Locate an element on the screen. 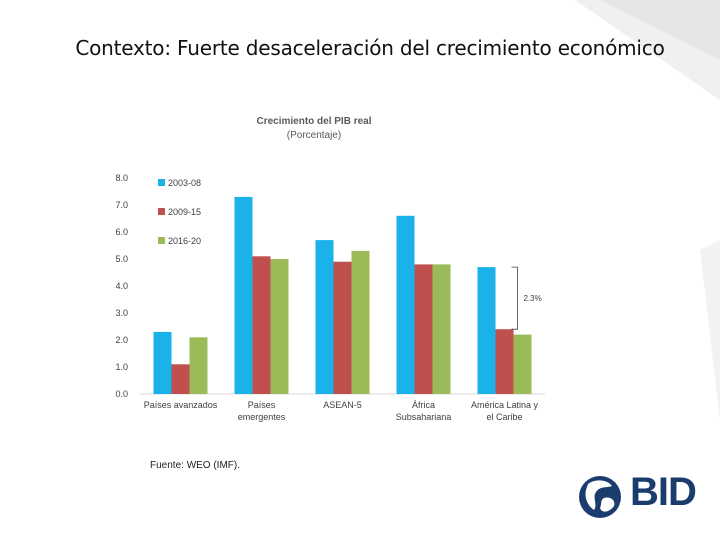  x-tick-label: Países is located at coordinates (262, 405).